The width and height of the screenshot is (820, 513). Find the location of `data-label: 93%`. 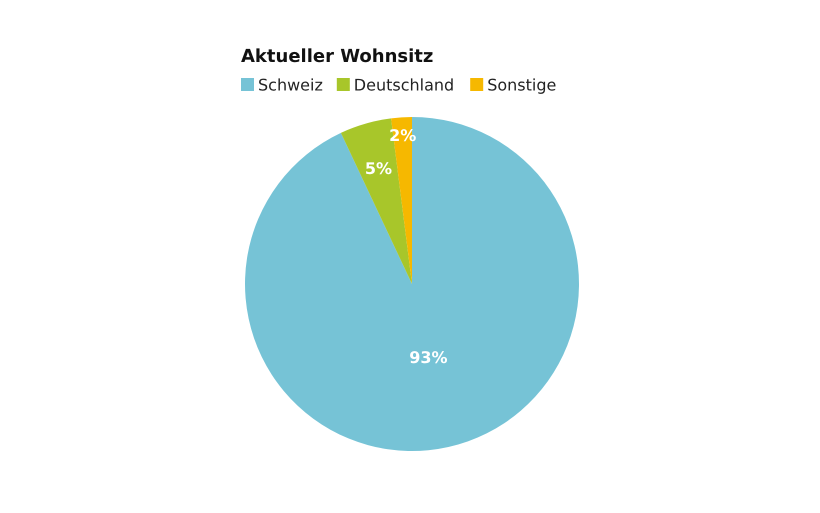

data-label: 93% is located at coordinates (428, 357).